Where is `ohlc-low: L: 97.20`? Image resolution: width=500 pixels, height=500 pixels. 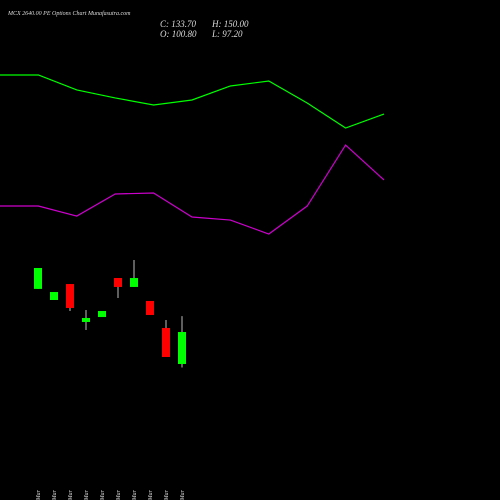 ohlc-low: L: 97.20 is located at coordinates (227, 34).